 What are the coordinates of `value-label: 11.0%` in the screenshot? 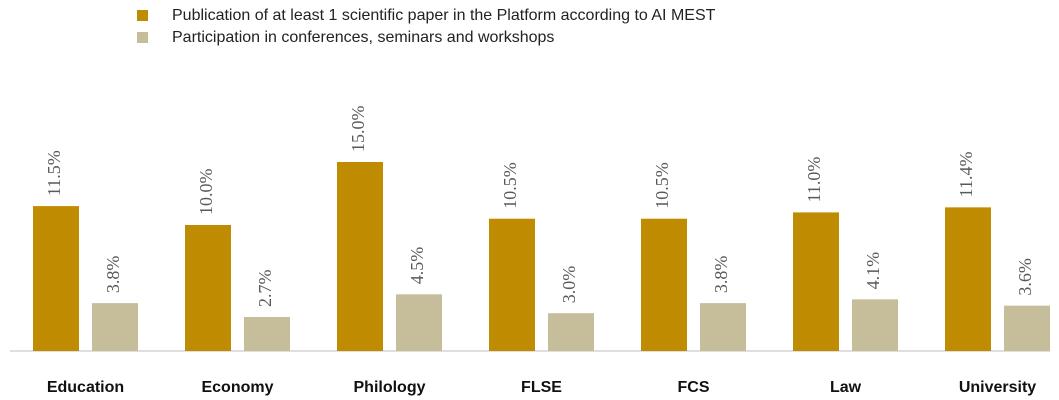 It's located at (814, 180).